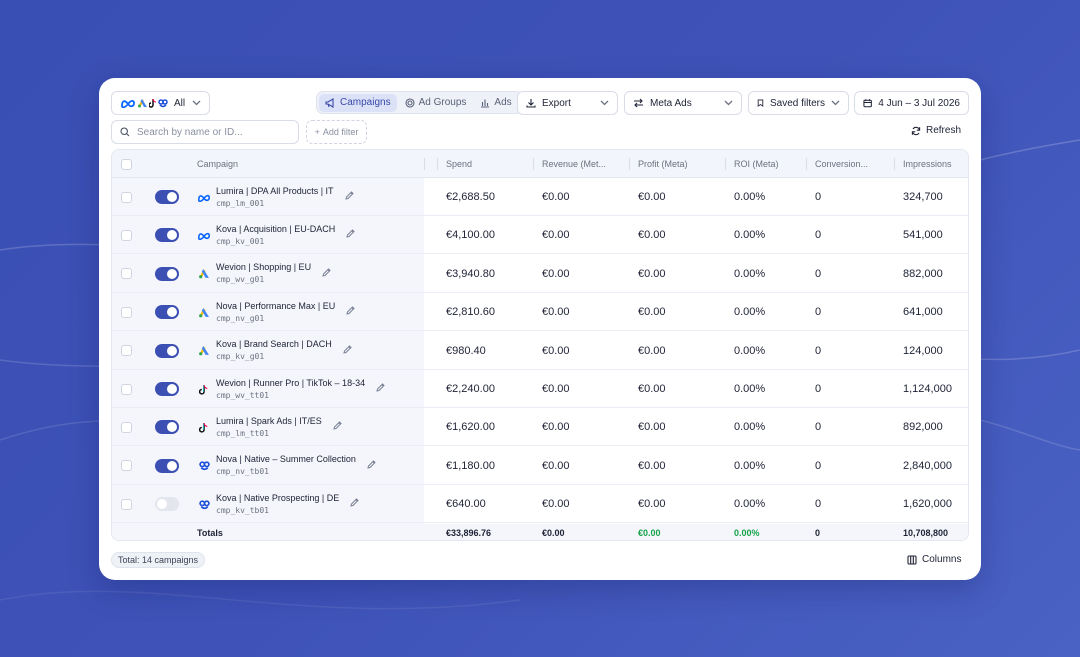  I want to click on campaign-name: Lumira | DPA All Products | IT, so click(275, 190).